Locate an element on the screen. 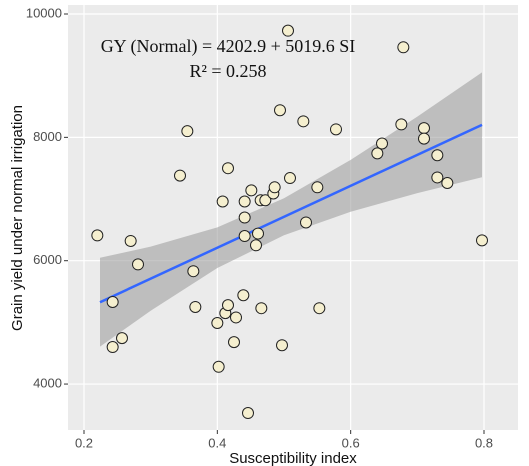 This screenshot has height=466, width=529. x-tick-label: 0.8 is located at coordinates (484, 442).